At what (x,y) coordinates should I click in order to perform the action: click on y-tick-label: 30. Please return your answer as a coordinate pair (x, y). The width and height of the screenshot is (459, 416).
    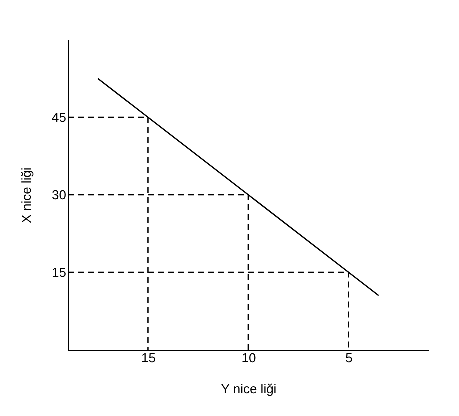
    Looking at the image, I should click on (59, 195).